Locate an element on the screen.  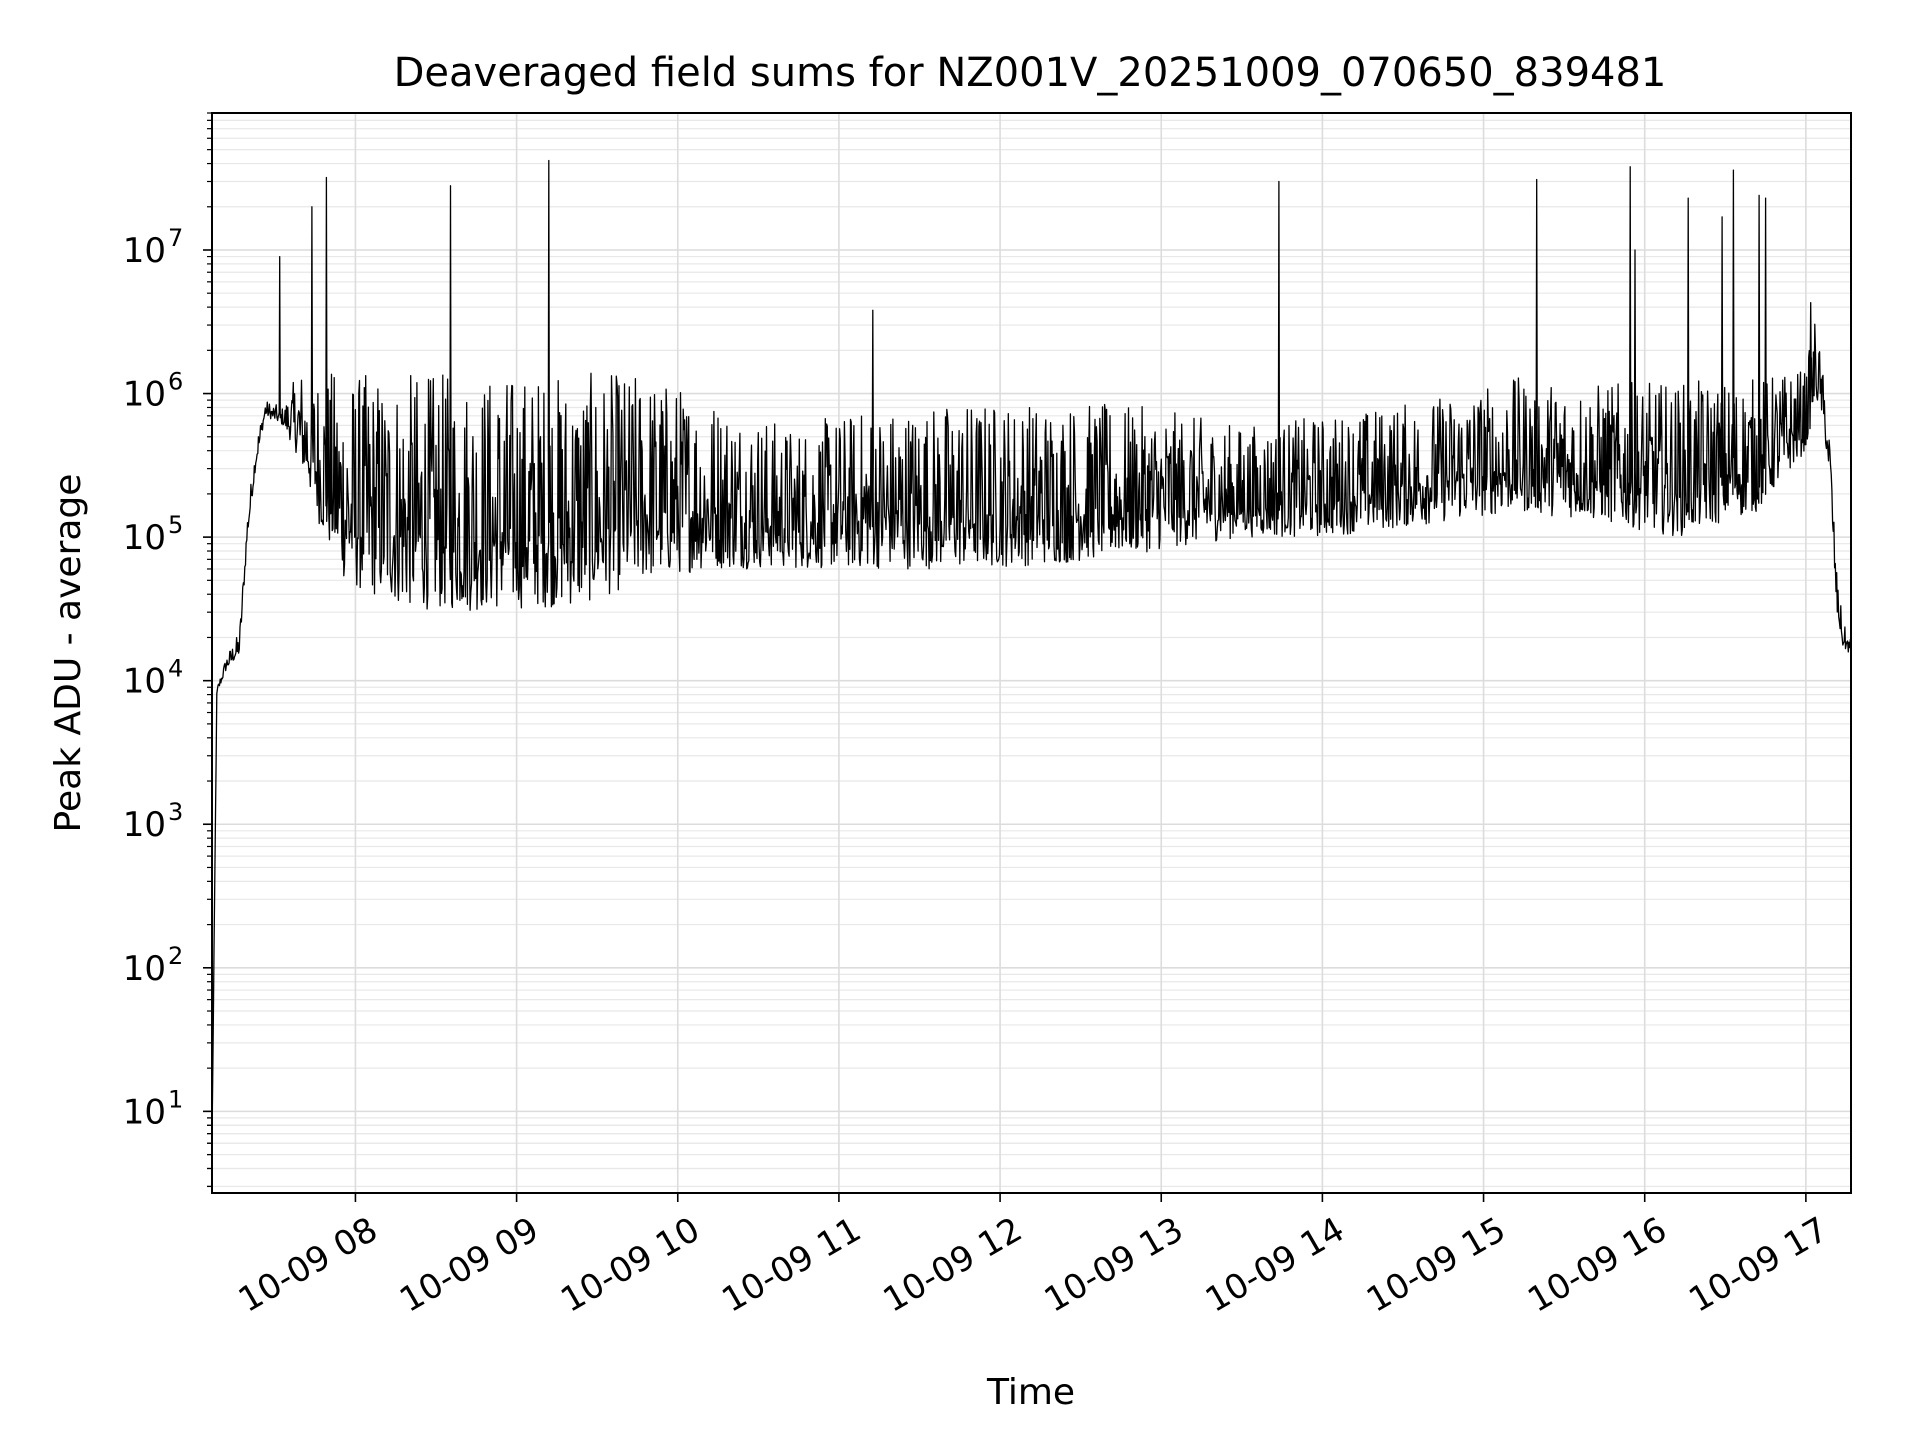
x-axis-label: Time is located at coordinates (1030, 1392).